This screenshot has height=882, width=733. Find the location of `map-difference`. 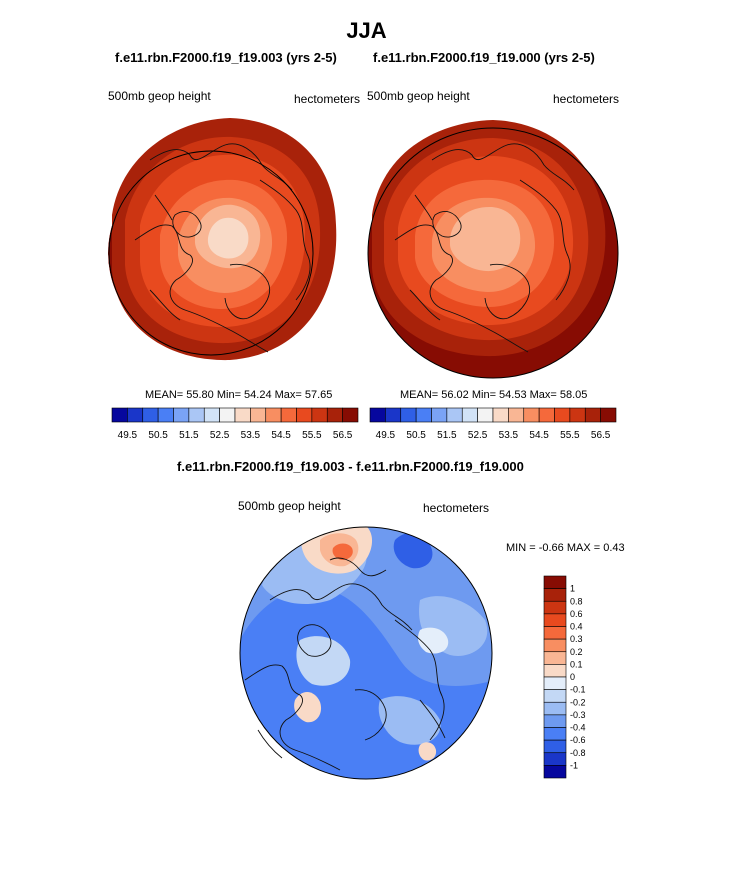

map-difference is located at coordinates (366, 653).